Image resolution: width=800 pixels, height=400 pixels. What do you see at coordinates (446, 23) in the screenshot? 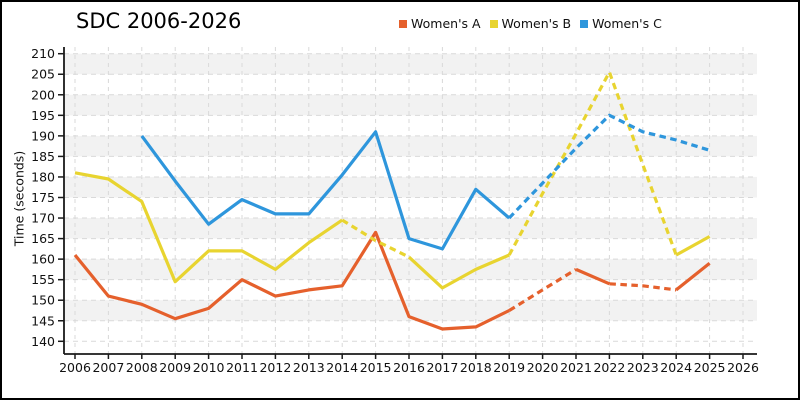
I see `legend-label-women-s-a: Women's A` at bounding box center [446, 23].